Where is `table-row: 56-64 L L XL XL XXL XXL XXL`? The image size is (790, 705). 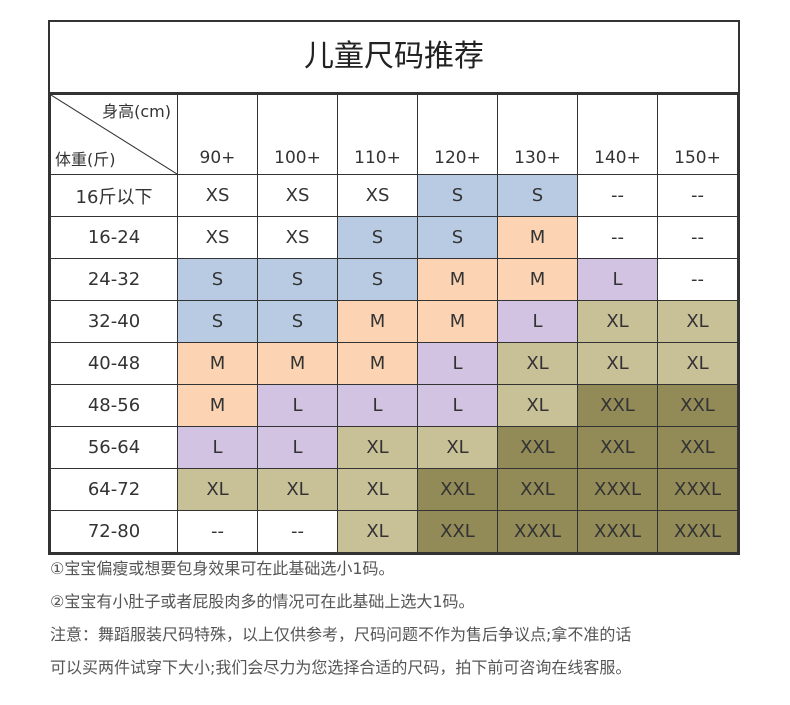 table-row: 56-64 L L XL XL XXL XXL XXL is located at coordinates (394, 447).